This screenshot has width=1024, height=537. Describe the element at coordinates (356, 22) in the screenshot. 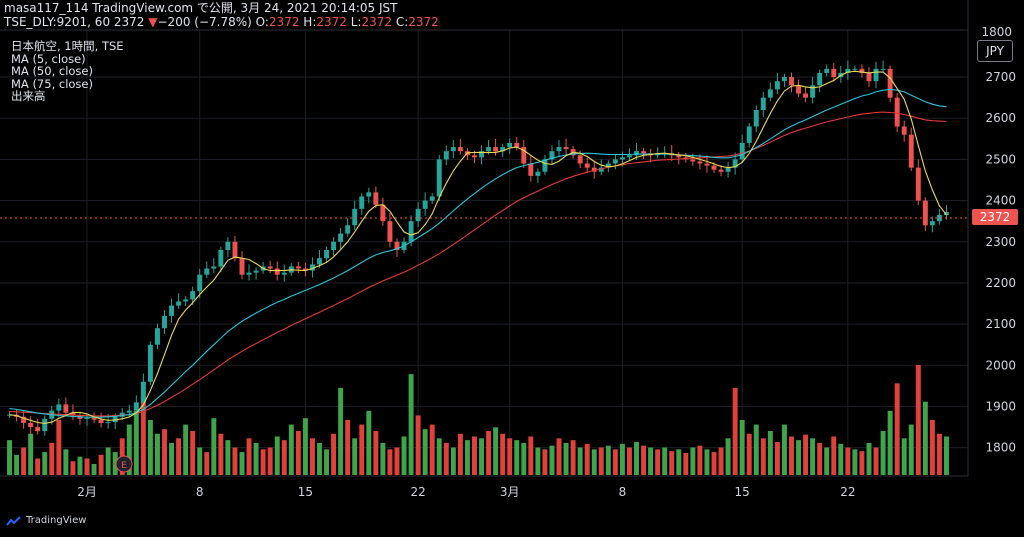

I see `low-label: L:` at that location.